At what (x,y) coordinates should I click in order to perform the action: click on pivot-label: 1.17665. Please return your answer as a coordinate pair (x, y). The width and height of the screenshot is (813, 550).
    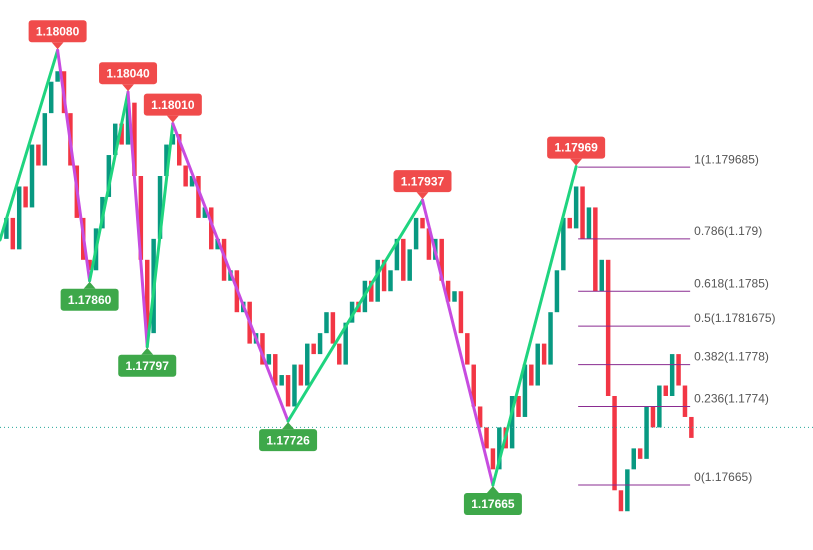
    Looking at the image, I should click on (492, 501).